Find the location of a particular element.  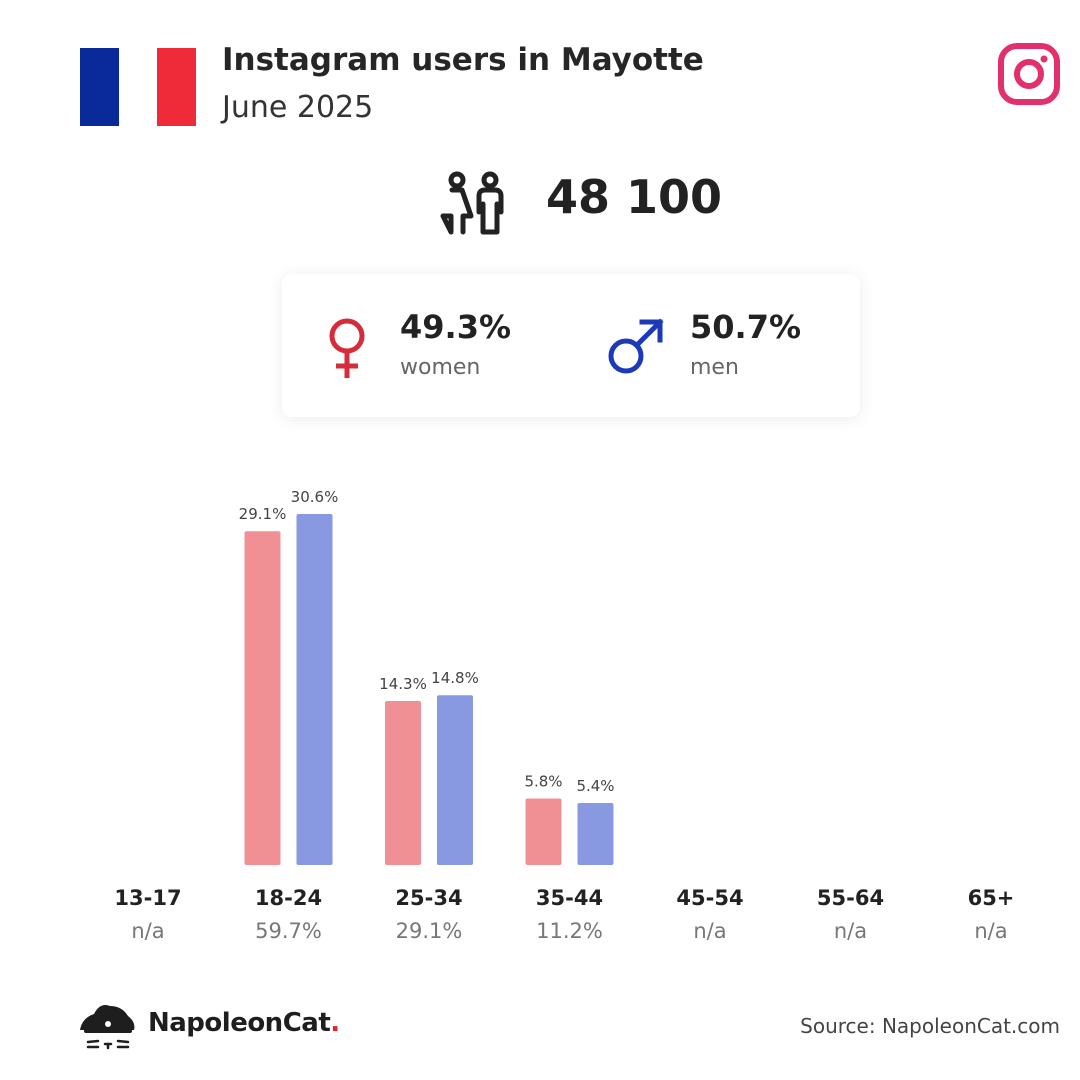

brand-name: NapoleonCat. is located at coordinates (244, 1023).